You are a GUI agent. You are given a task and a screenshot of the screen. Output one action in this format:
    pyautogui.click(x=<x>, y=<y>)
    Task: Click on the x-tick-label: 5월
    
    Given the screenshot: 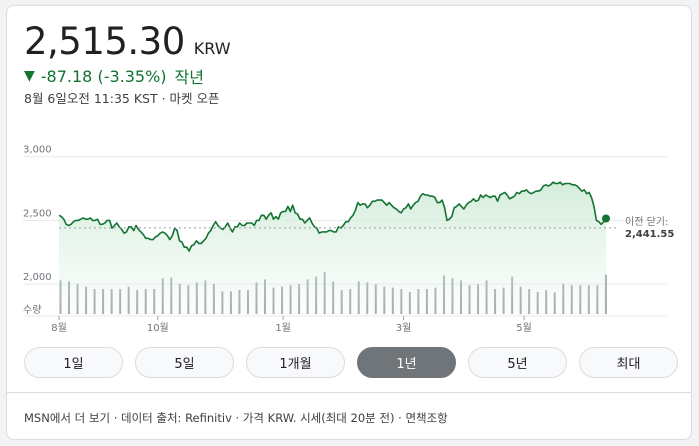 What is the action you would take?
    pyautogui.click(x=524, y=328)
    